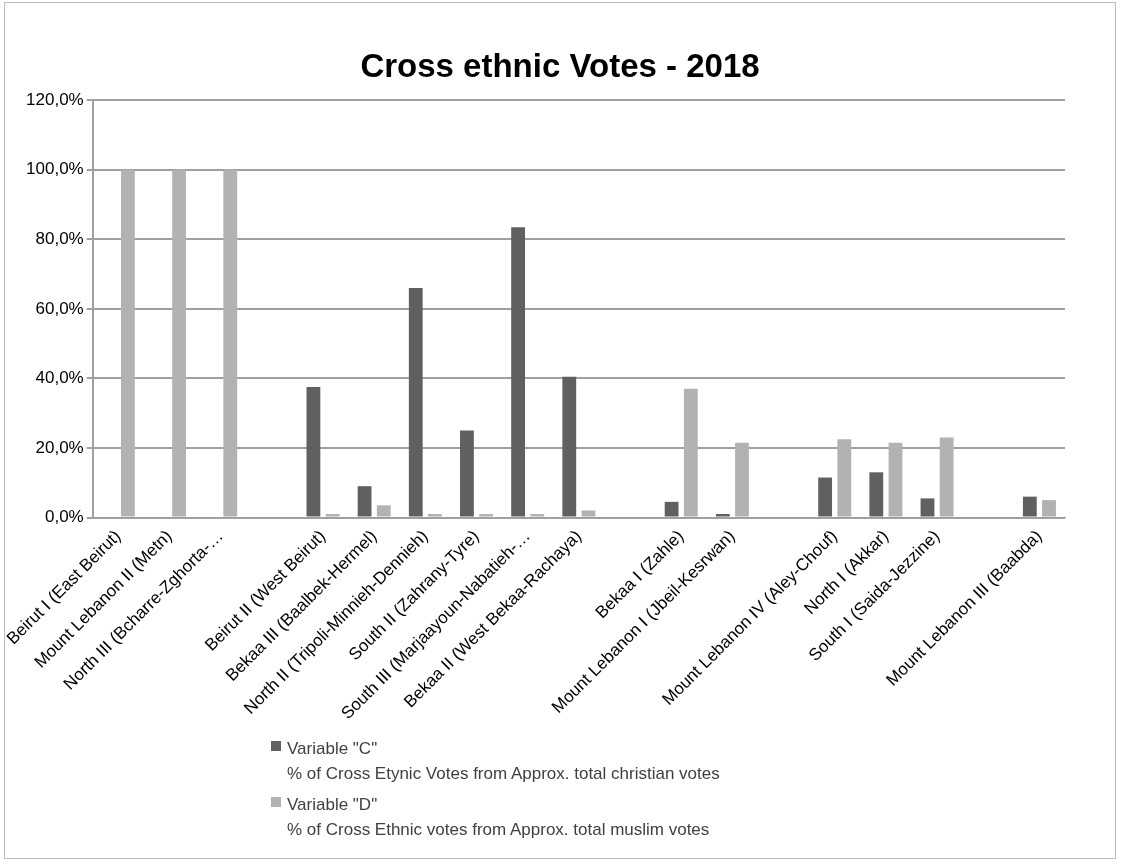  I want to click on y-tick-label: 60,0%, so click(59, 308).